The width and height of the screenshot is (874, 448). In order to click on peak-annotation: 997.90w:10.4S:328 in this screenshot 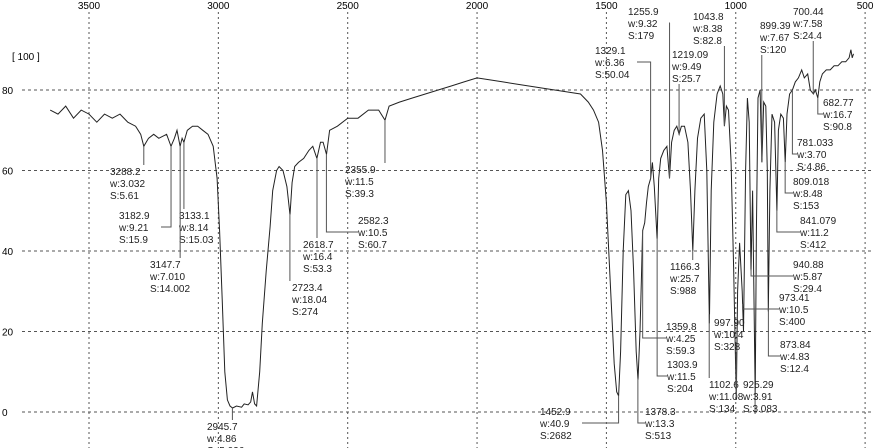, I will do `click(729, 358)`.